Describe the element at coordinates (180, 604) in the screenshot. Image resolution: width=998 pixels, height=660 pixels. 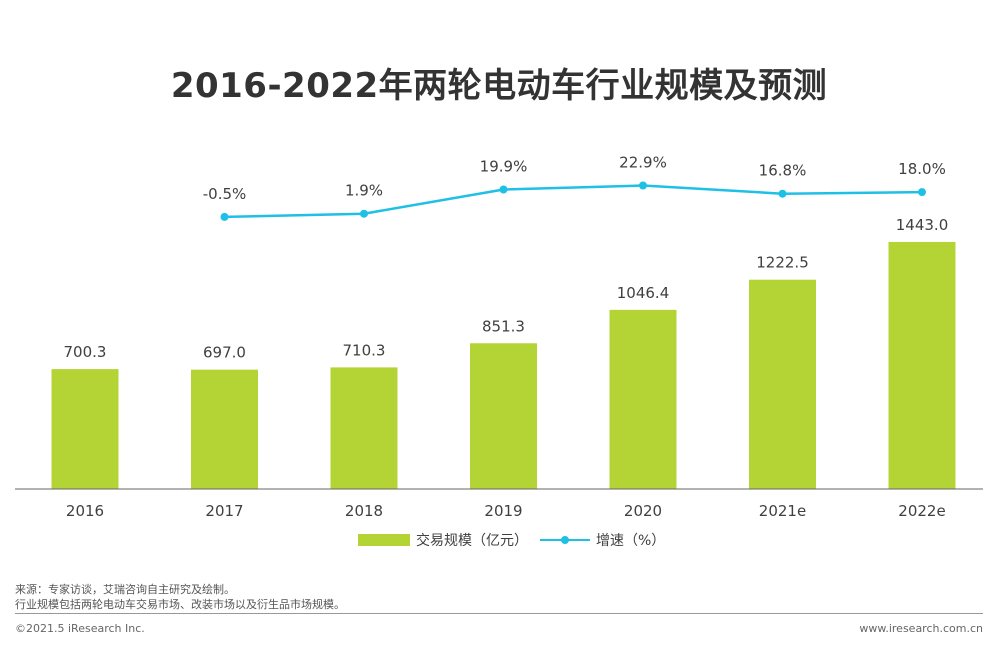
I see `scope-note: 行业规模包括两轮电动车交易市场、改装市场以及衍生品市场规模。` at that location.